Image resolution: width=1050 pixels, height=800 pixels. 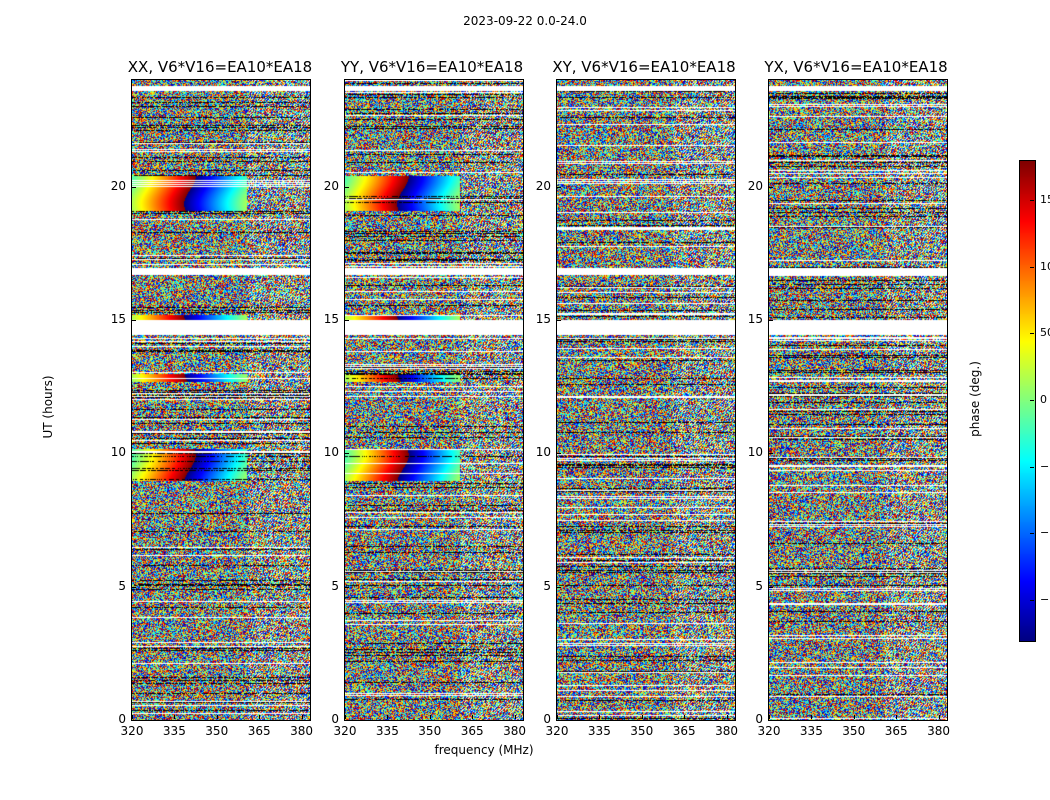 What do you see at coordinates (1045, 266) in the screenshot?
I see `colorbar-tick-label: 100` at bounding box center [1045, 266].